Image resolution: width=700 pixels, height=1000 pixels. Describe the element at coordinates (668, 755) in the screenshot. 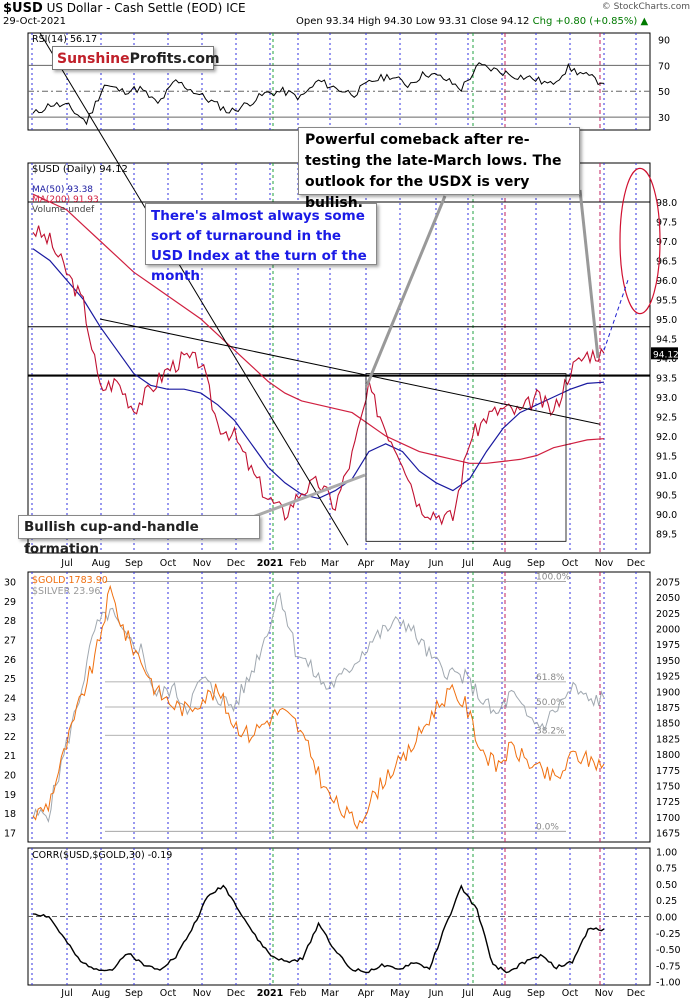

I see `gold-y-tick: 1800` at that location.